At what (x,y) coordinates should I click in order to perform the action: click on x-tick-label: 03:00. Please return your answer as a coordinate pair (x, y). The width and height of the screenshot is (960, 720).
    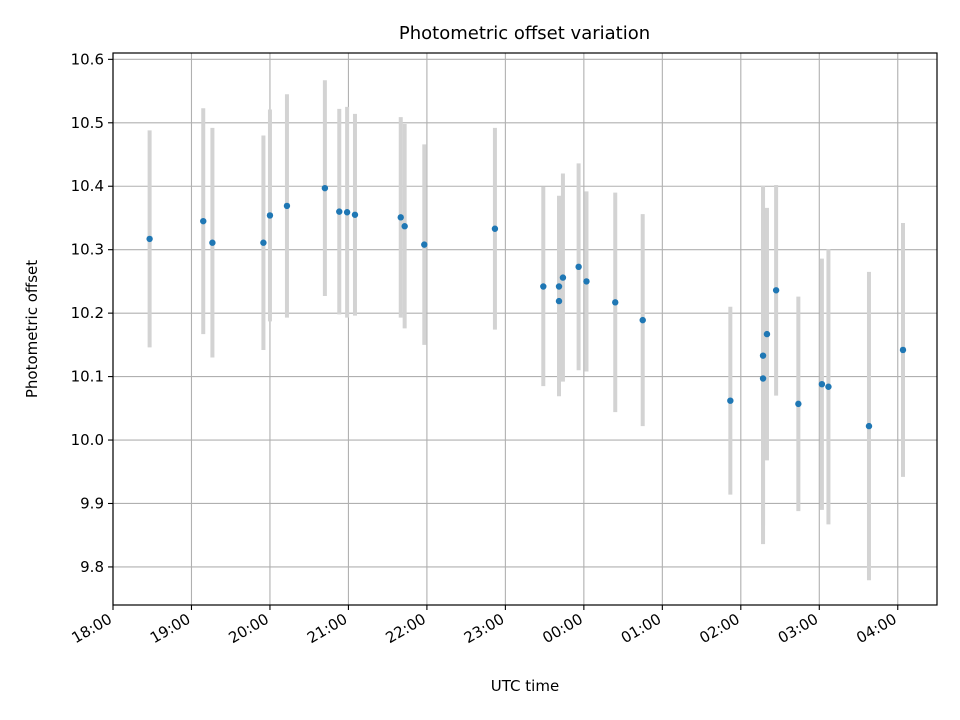
    Looking at the image, I should click on (798, 628).